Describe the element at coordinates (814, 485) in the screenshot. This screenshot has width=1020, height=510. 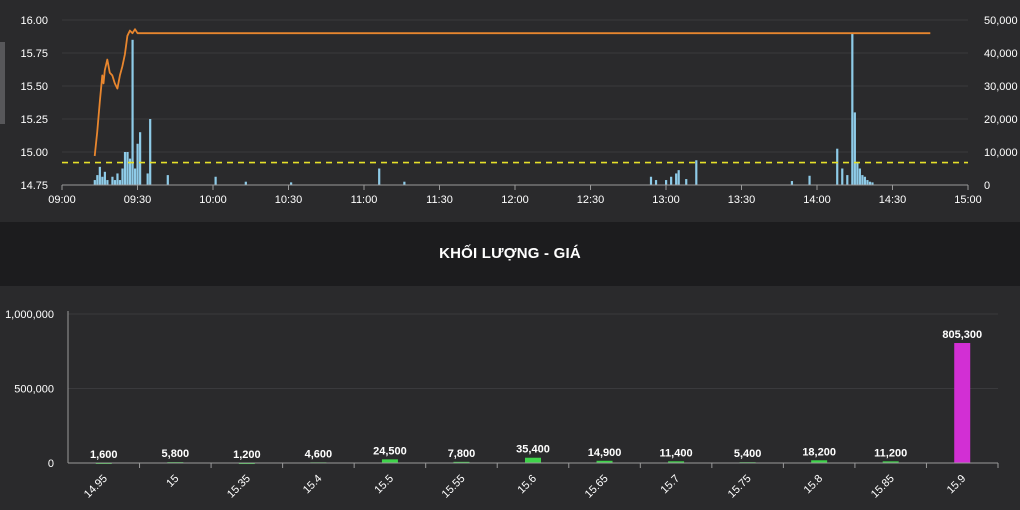
I see `x-tick-label: 15.8` at that location.